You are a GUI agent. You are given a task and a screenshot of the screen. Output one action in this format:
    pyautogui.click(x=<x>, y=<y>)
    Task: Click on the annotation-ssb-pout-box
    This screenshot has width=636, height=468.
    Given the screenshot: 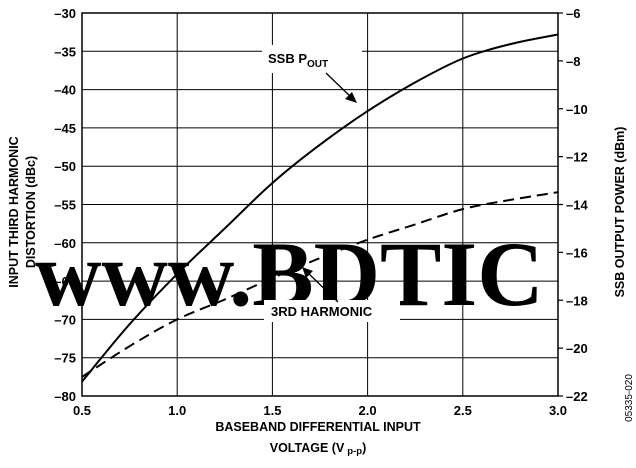 What is the action you would take?
    pyautogui.click(x=312, y=59)
    